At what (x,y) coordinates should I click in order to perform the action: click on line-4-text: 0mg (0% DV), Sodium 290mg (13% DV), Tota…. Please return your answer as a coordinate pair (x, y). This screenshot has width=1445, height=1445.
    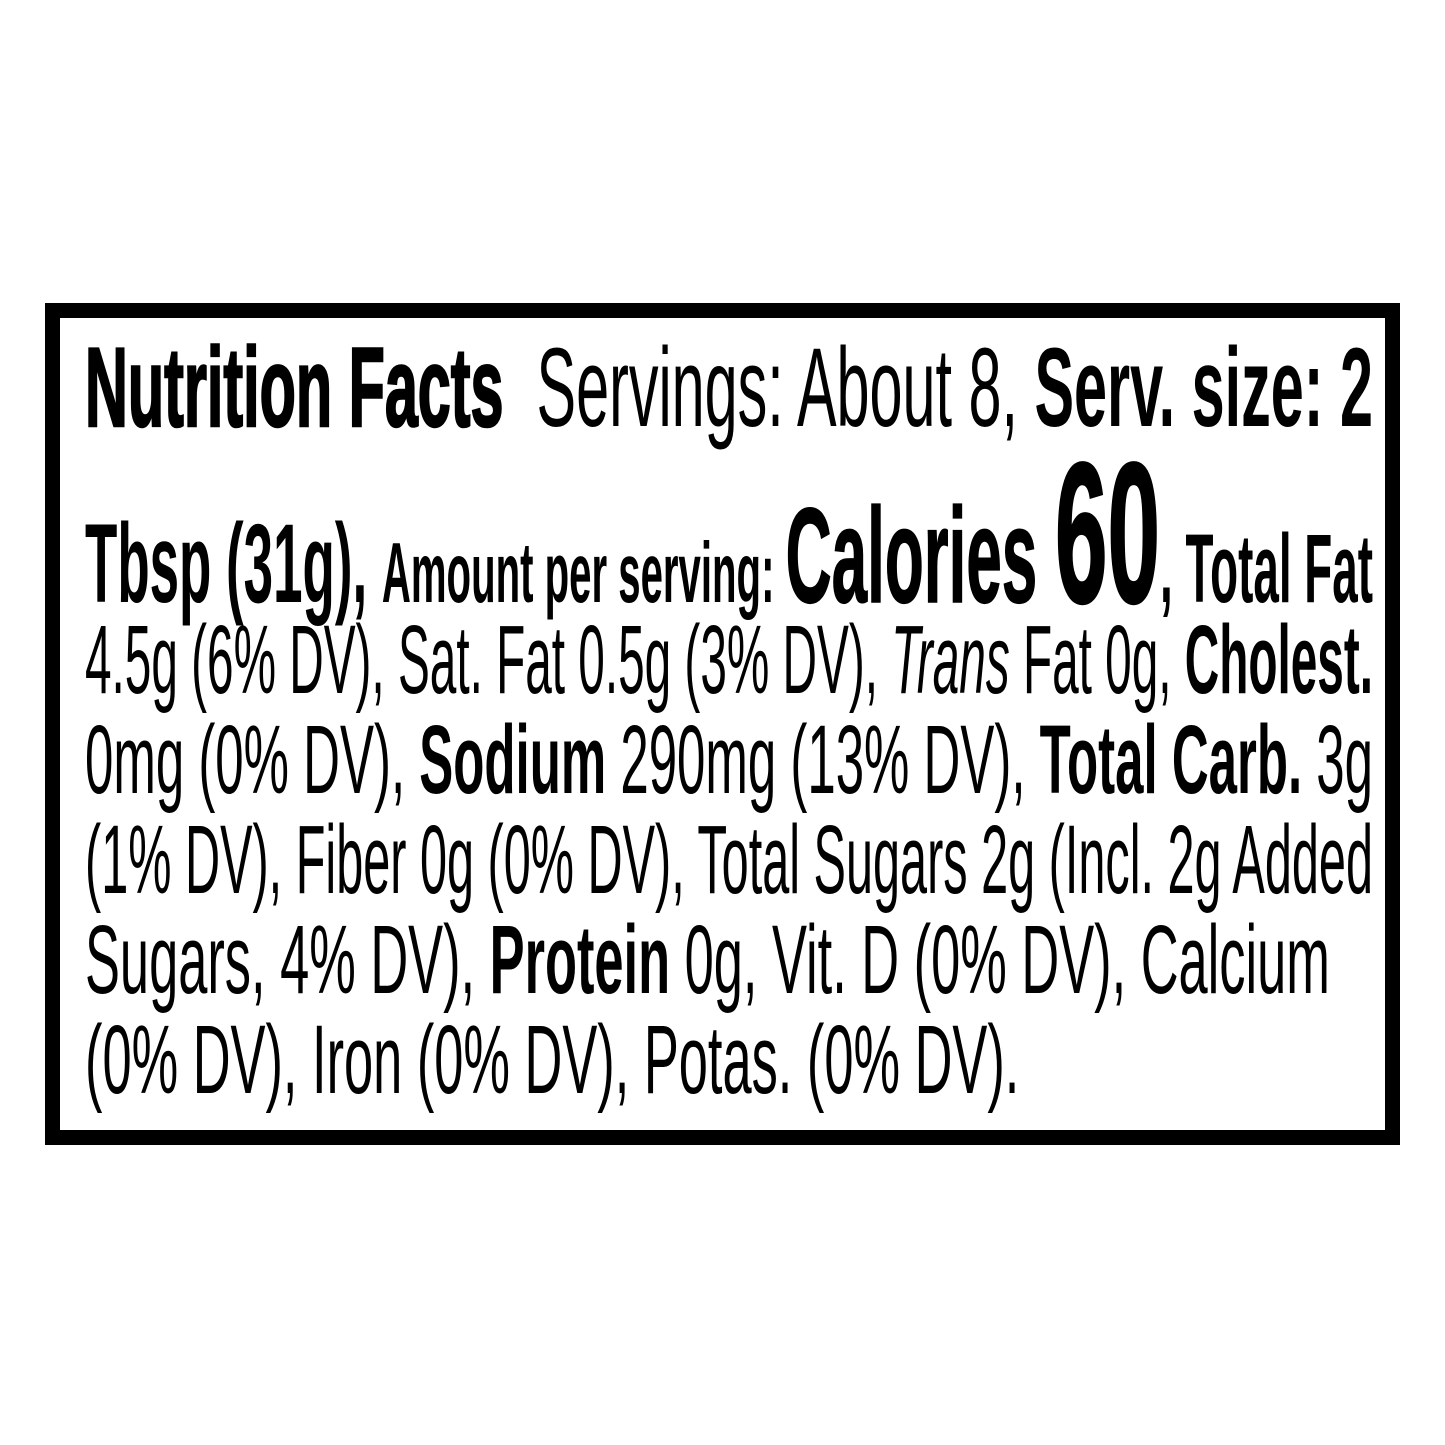
    Looking at the image, I should click on (729, 760).